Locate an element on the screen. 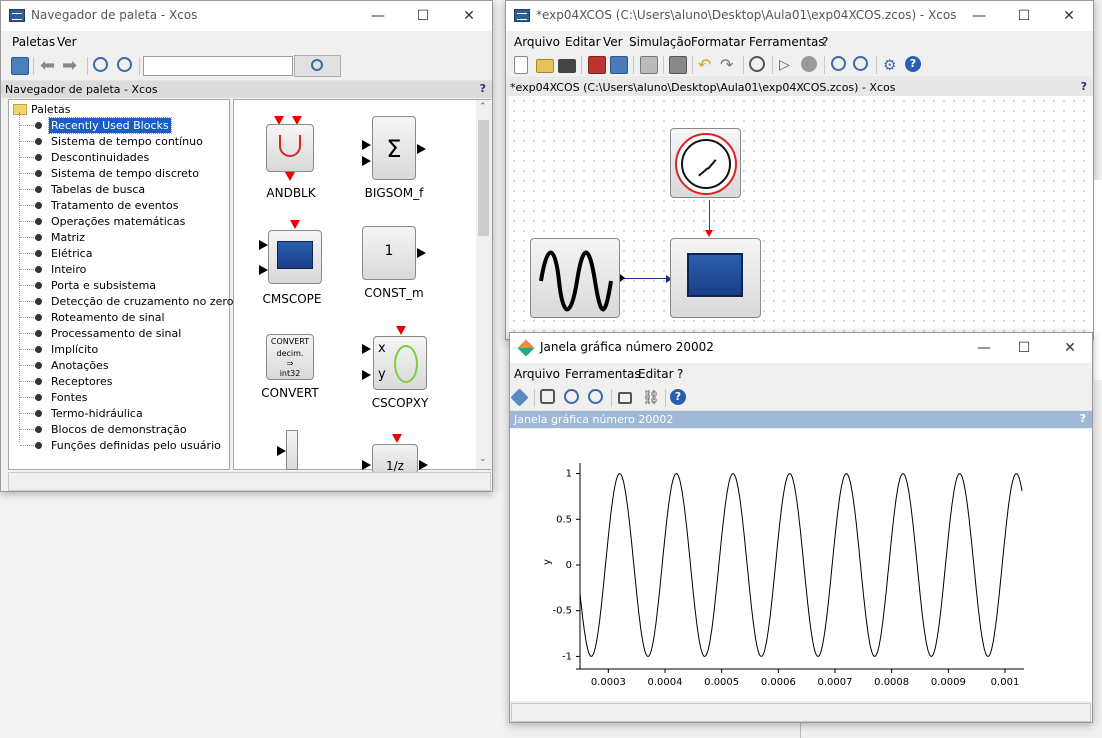 This screenshot has height=738, width=1102. save-as-icon is located at coordinates (619, 65).